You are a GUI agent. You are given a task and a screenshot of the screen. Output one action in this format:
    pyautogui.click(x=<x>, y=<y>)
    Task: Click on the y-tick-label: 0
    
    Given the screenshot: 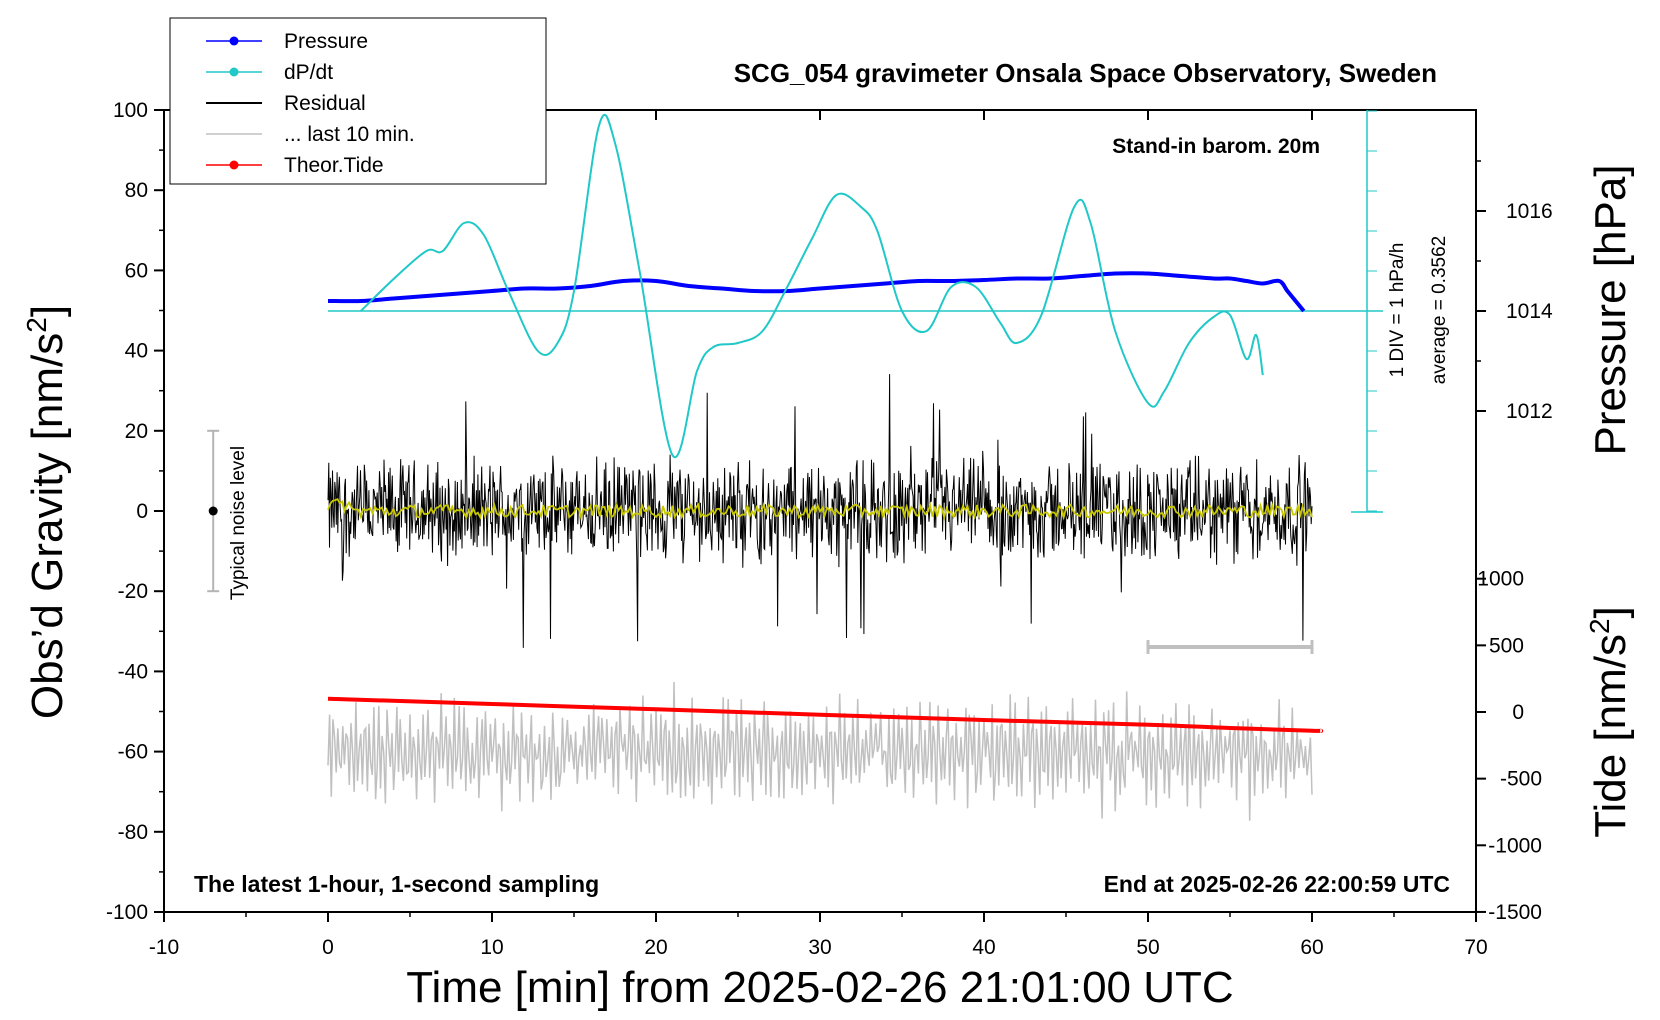 What is the action you would take?
    pyautogui.click(x=142, y=511)
    